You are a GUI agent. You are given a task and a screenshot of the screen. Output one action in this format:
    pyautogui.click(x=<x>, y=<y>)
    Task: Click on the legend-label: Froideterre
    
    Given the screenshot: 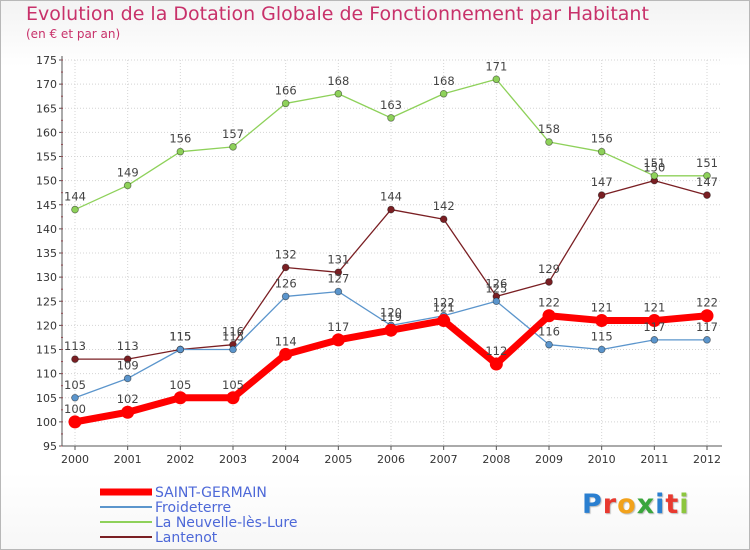 What is the action you would take?
    pyautogui.click(x=193, y=508)
    